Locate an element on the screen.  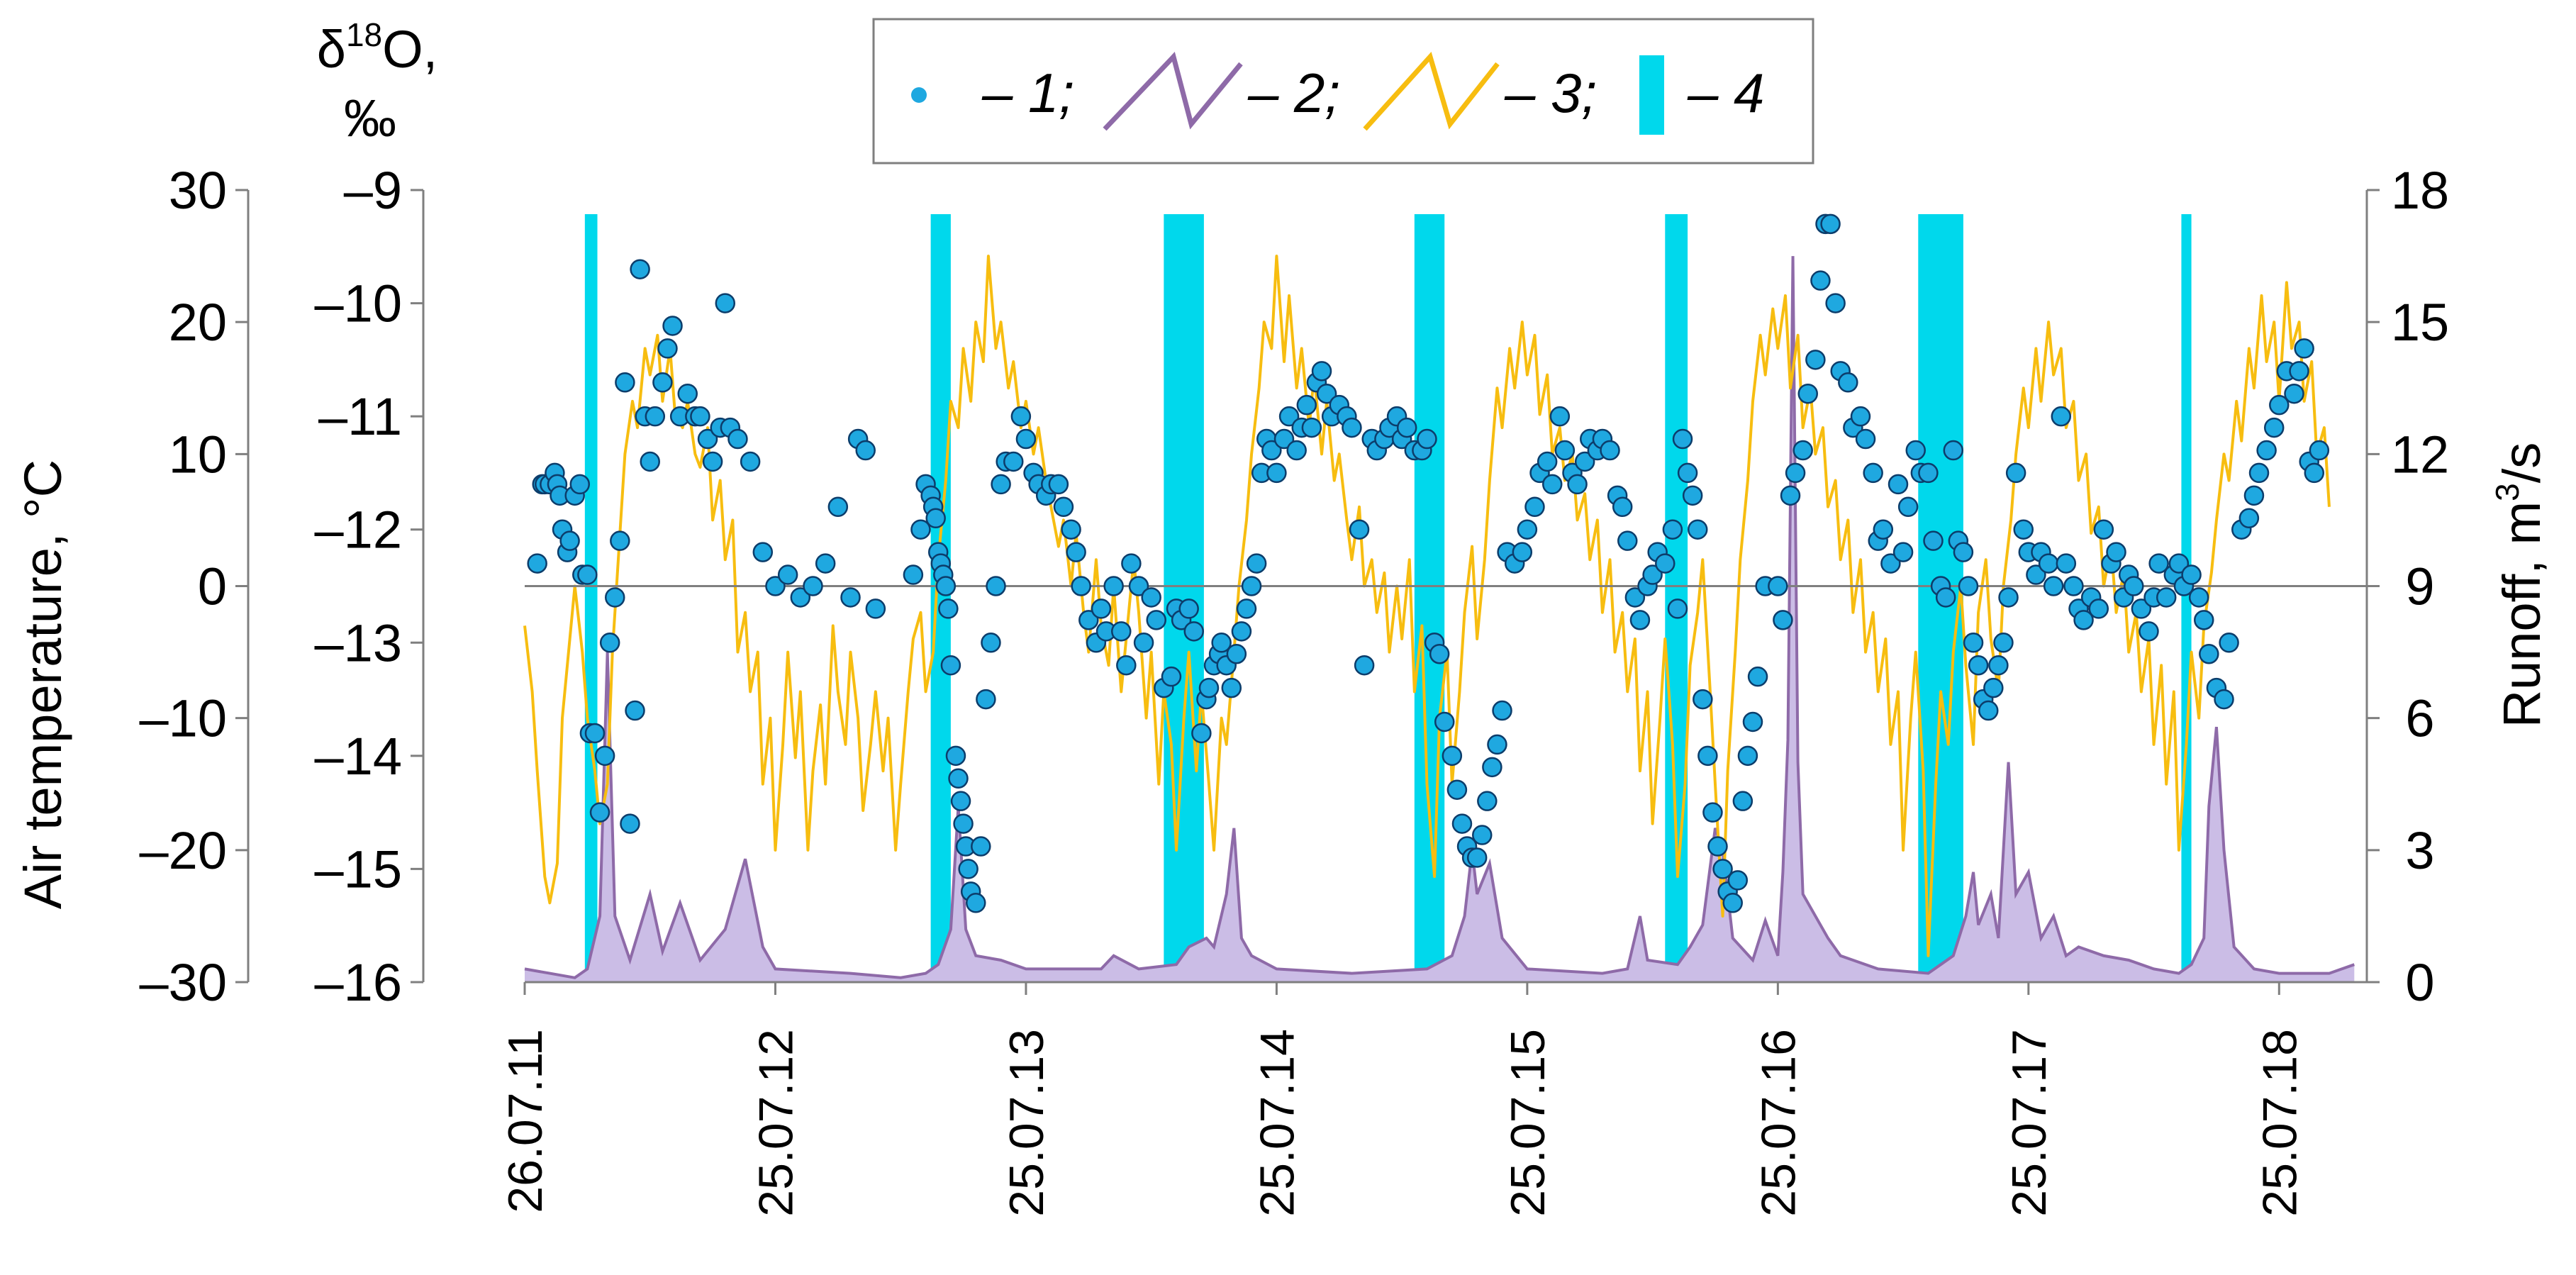
x-tick-label: 25.07.18 is located at coordinates (2280, 1123).